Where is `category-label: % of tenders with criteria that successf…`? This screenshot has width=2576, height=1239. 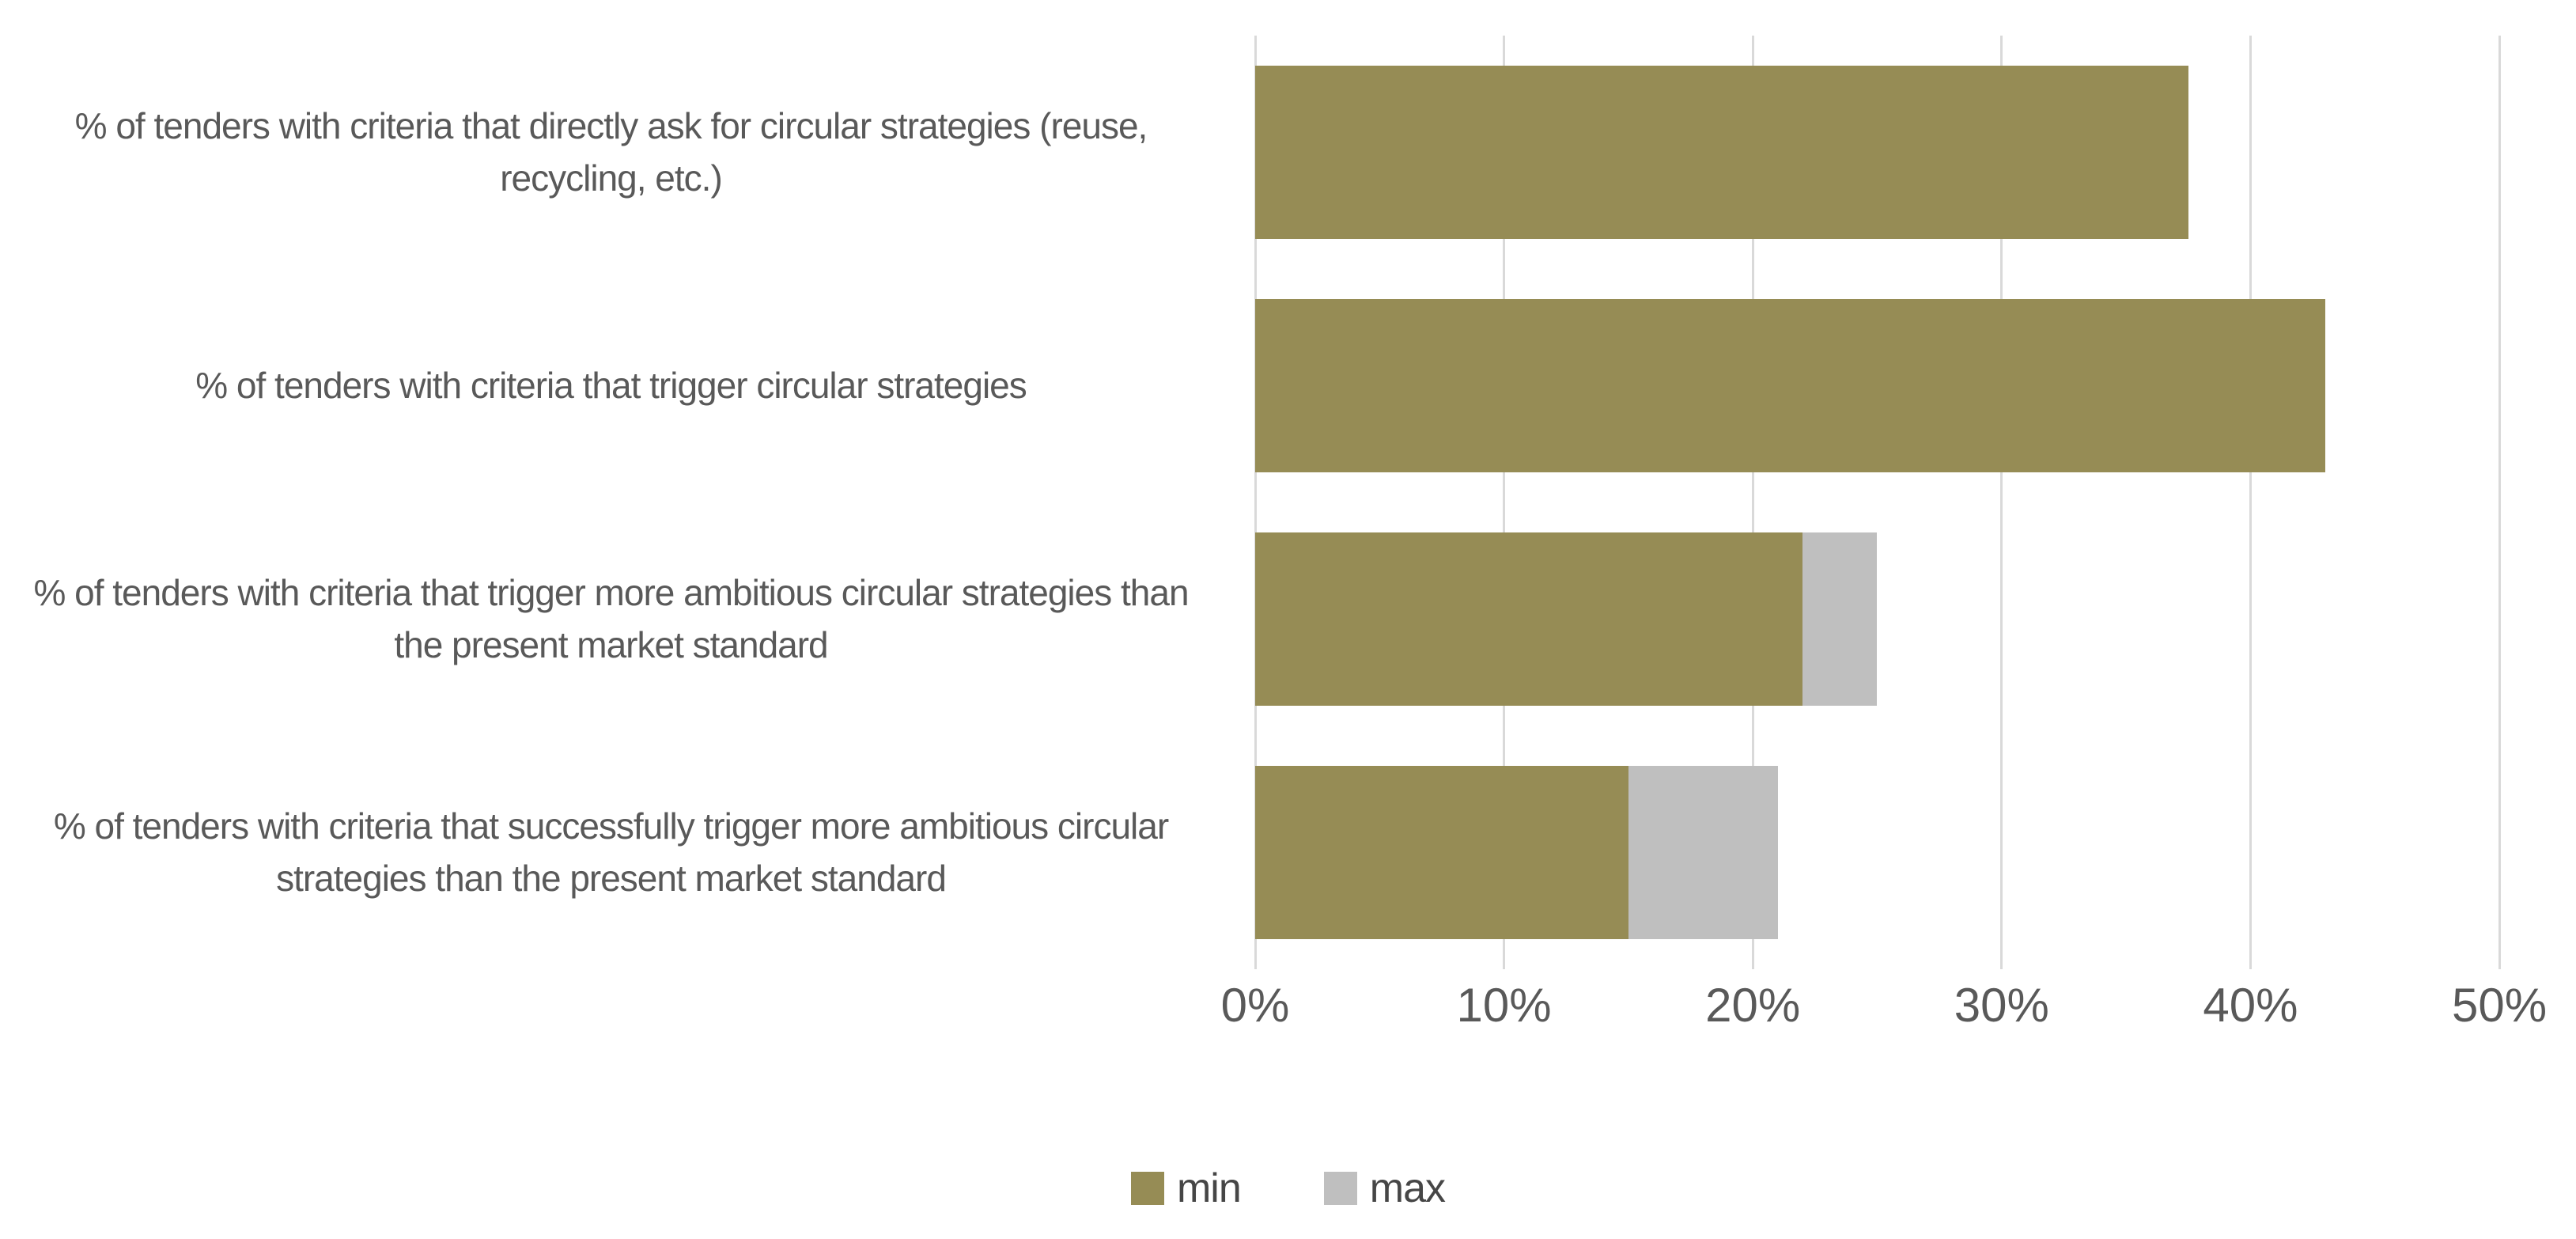
category-label: % of tenders with criteria that successf… is located at coordinates (611, 852).